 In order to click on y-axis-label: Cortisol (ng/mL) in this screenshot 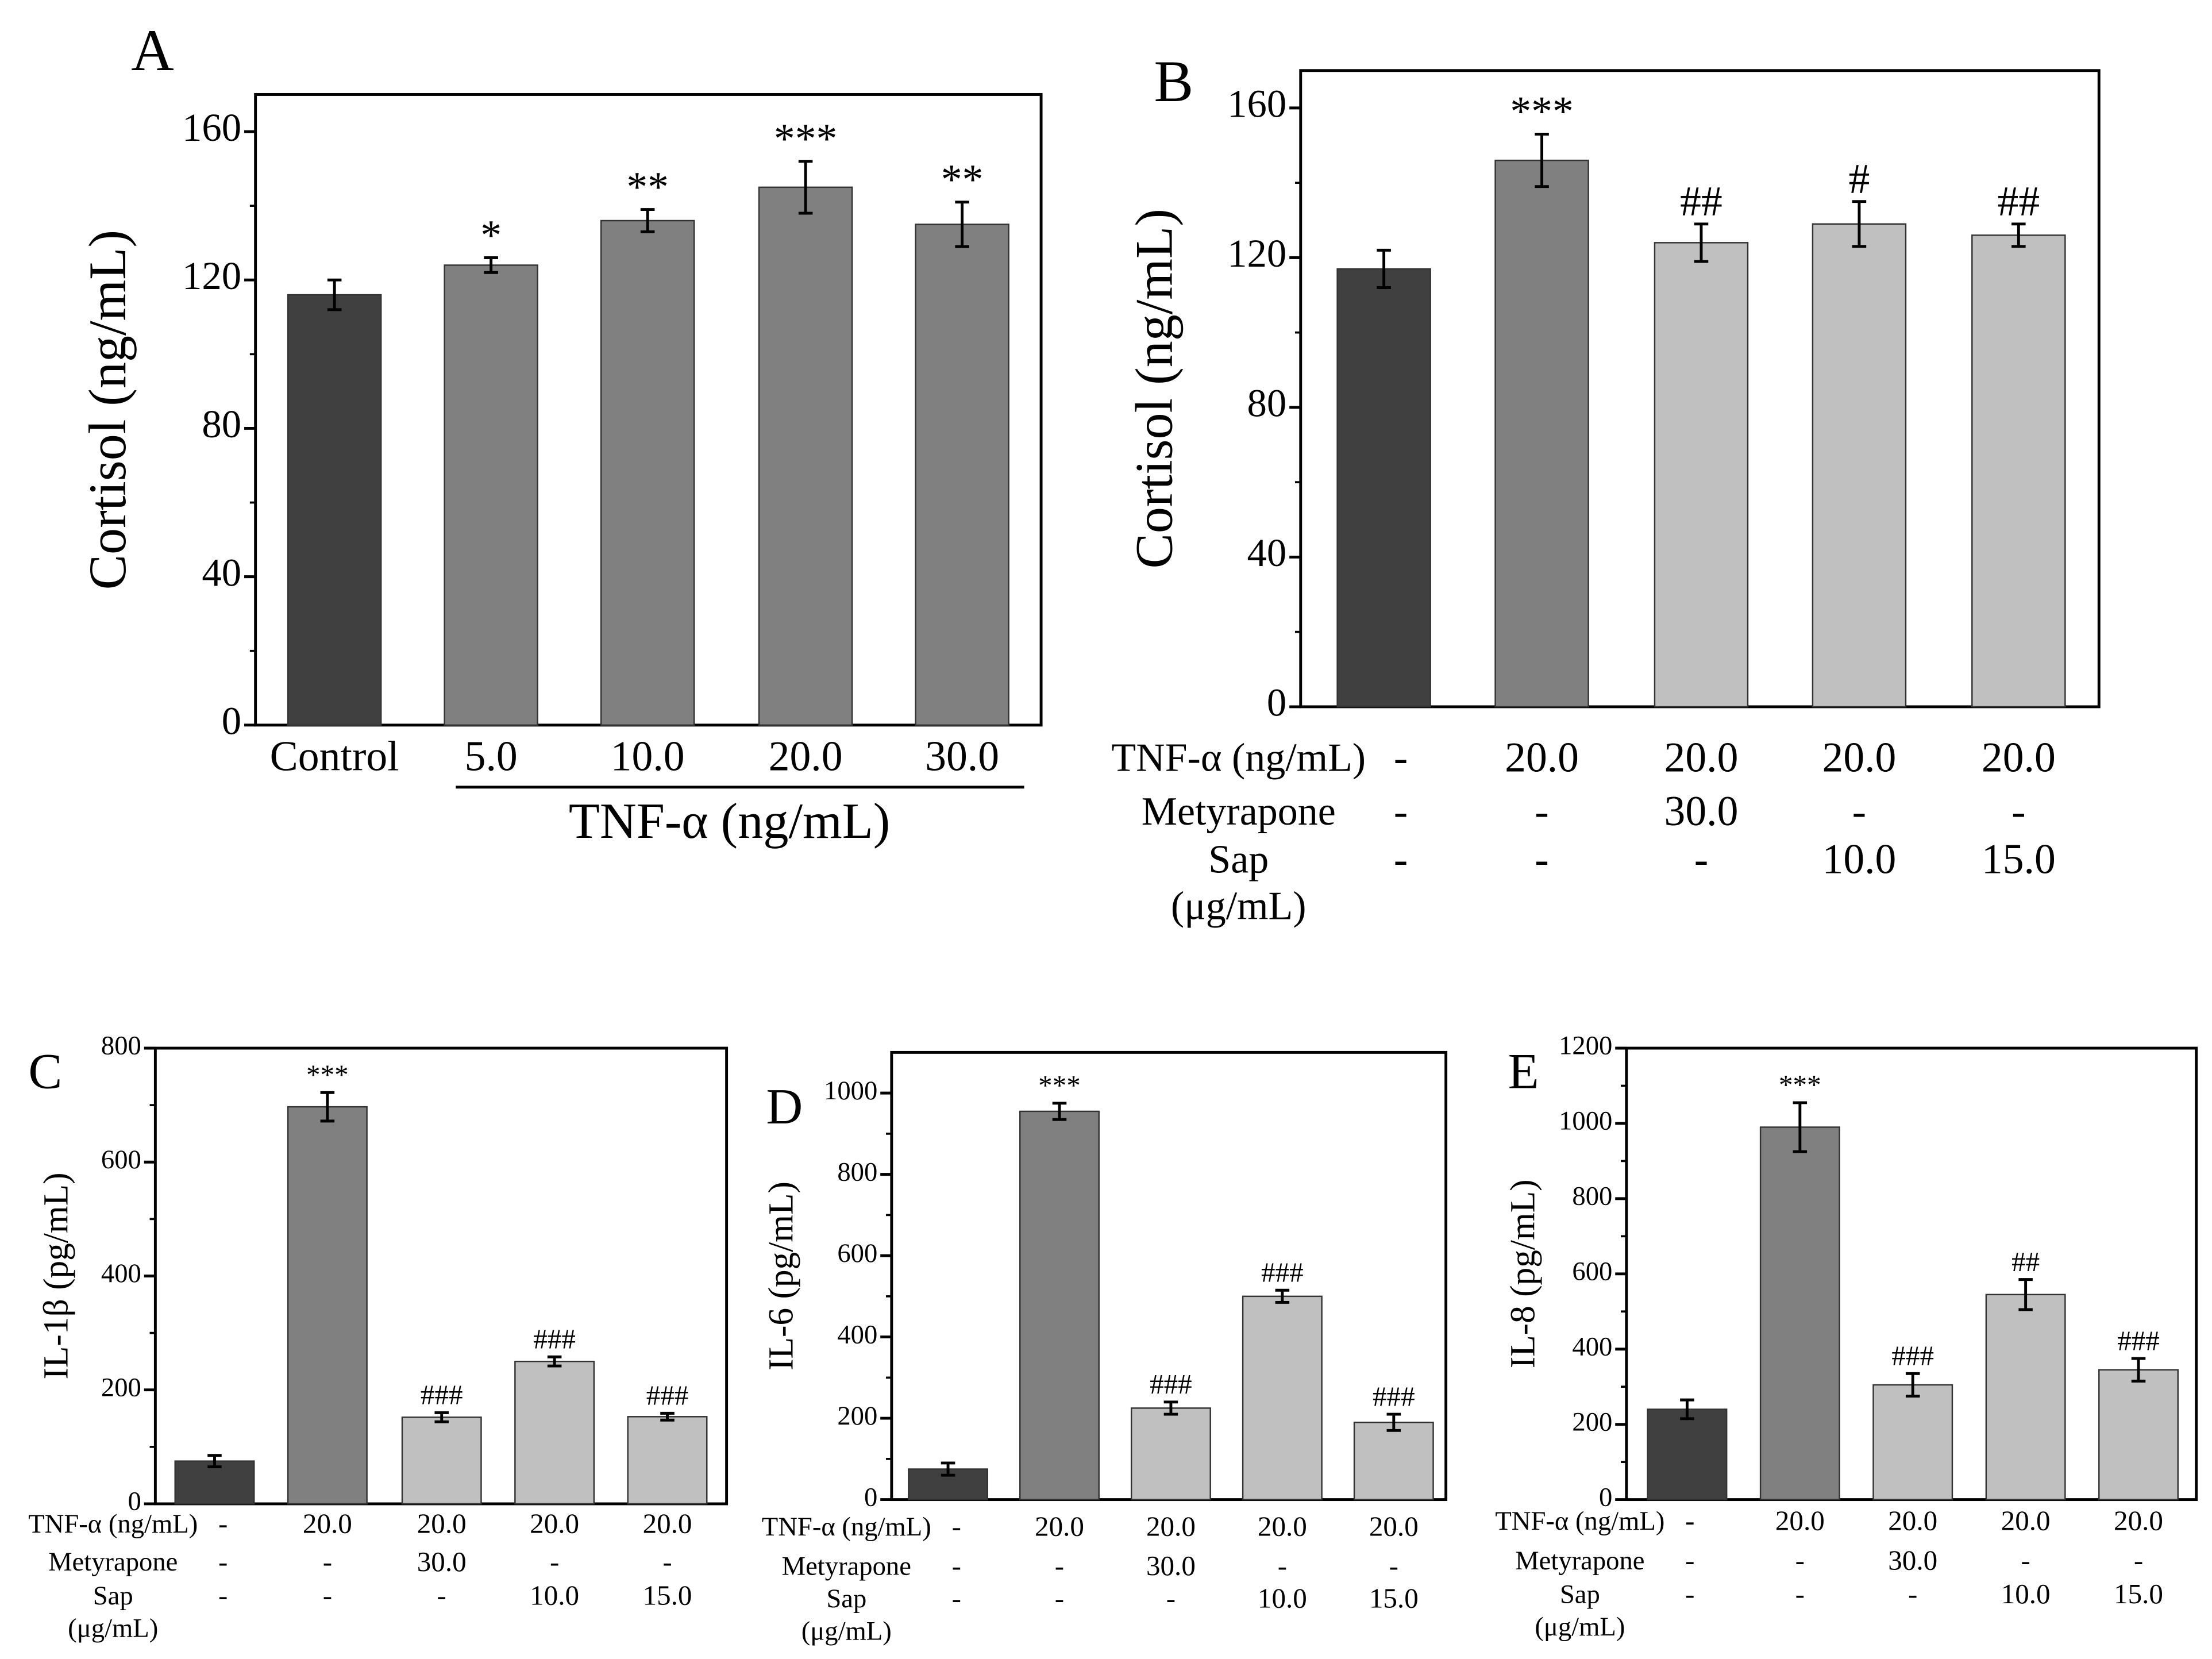, I will do `click(1153, 388)`.